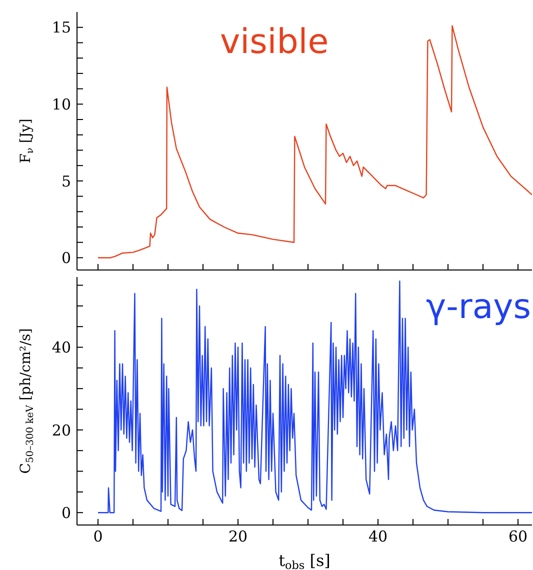 The width and height of the screenshot is (533, 570). I want to click on y-tick-label: 10, so click(61, 104).